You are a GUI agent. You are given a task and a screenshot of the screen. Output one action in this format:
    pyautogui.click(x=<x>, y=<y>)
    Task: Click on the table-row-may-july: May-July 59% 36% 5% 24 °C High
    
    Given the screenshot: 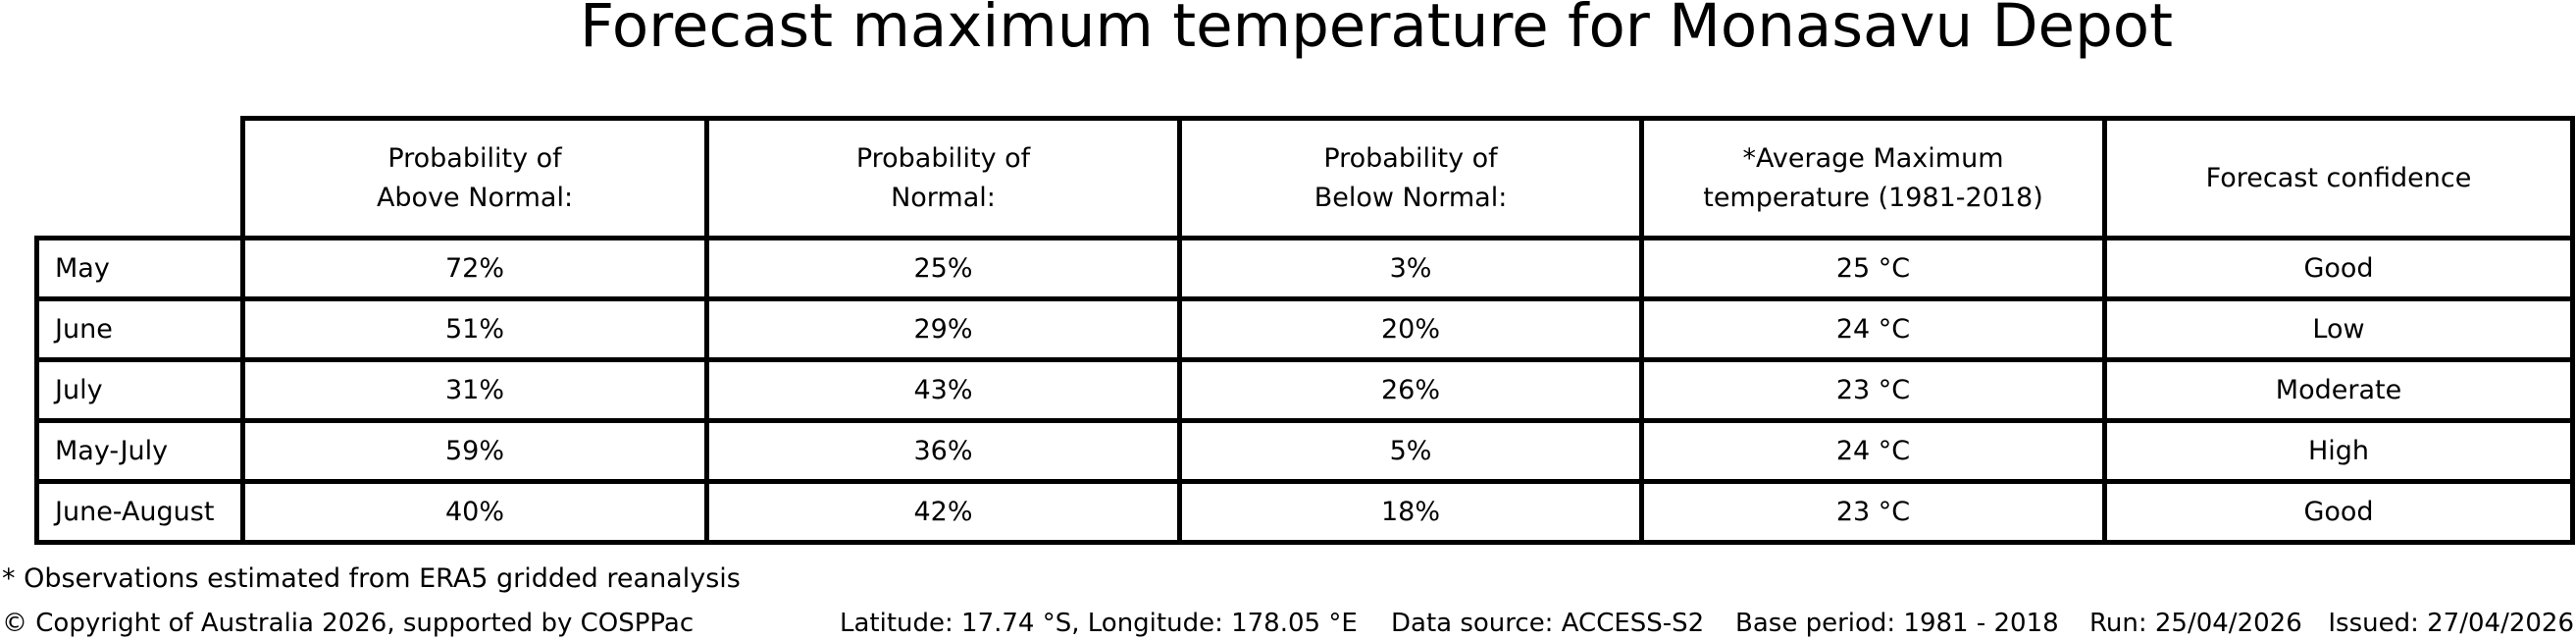 What is the action you would take?
    pyautogui.click(x=1304, y=451)
    